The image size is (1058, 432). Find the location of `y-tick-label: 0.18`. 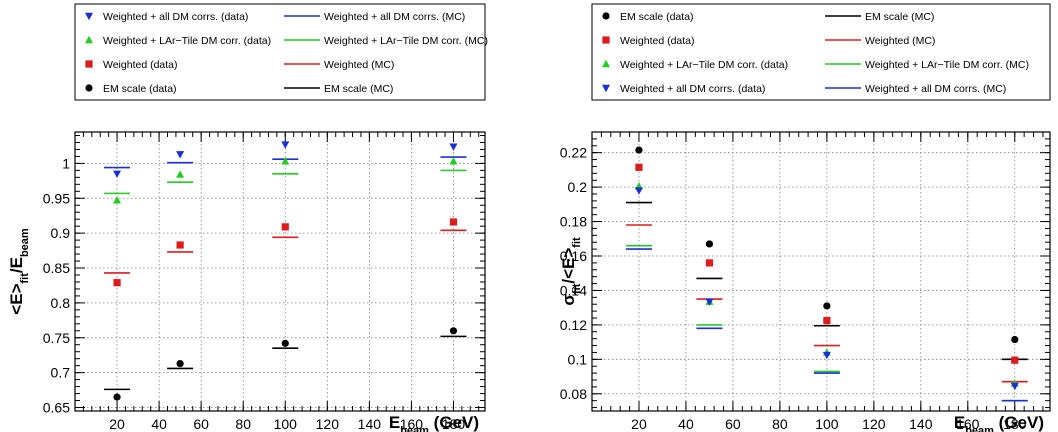

y-tick-label: 0.18 is located at coordinates (573, 222).